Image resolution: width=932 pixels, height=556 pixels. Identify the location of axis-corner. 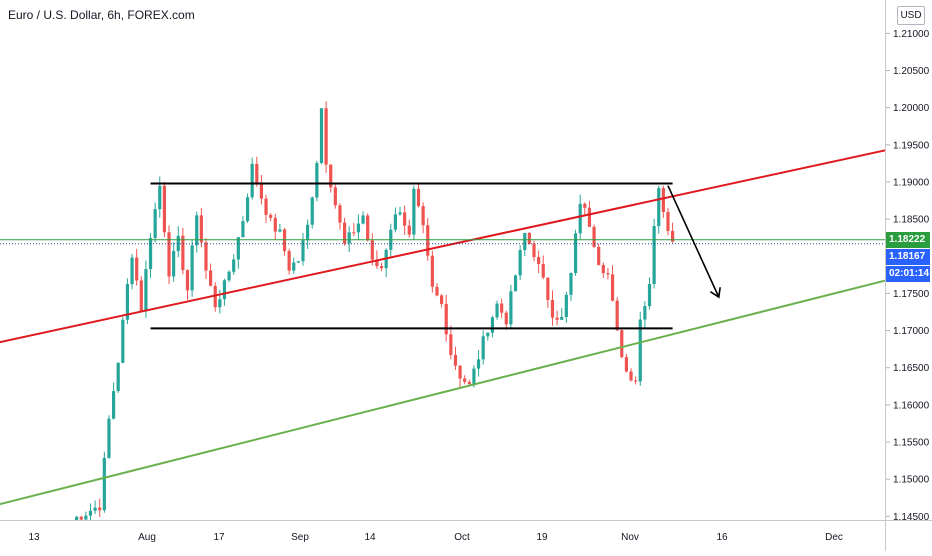
(908, 535).